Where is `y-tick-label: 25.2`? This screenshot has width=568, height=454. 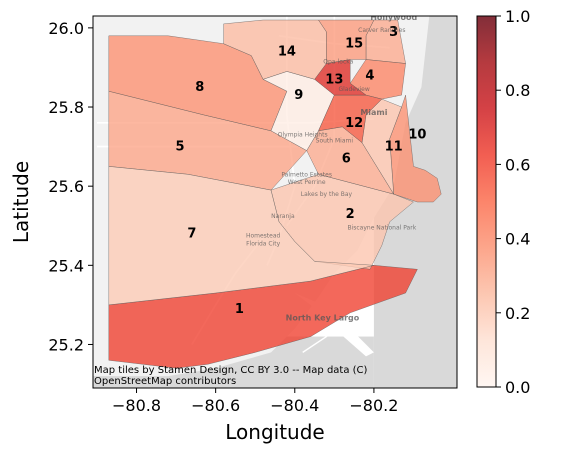 y-tick-label: 25.2 is located at coordinates (66, 344).